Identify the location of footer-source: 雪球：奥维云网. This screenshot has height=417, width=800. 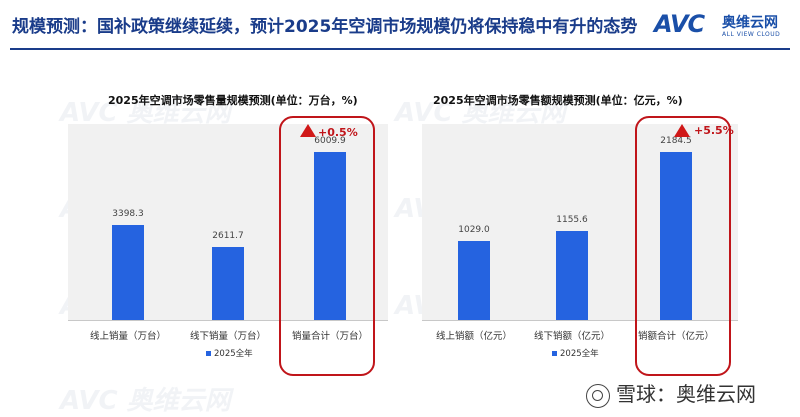
(671, 393).